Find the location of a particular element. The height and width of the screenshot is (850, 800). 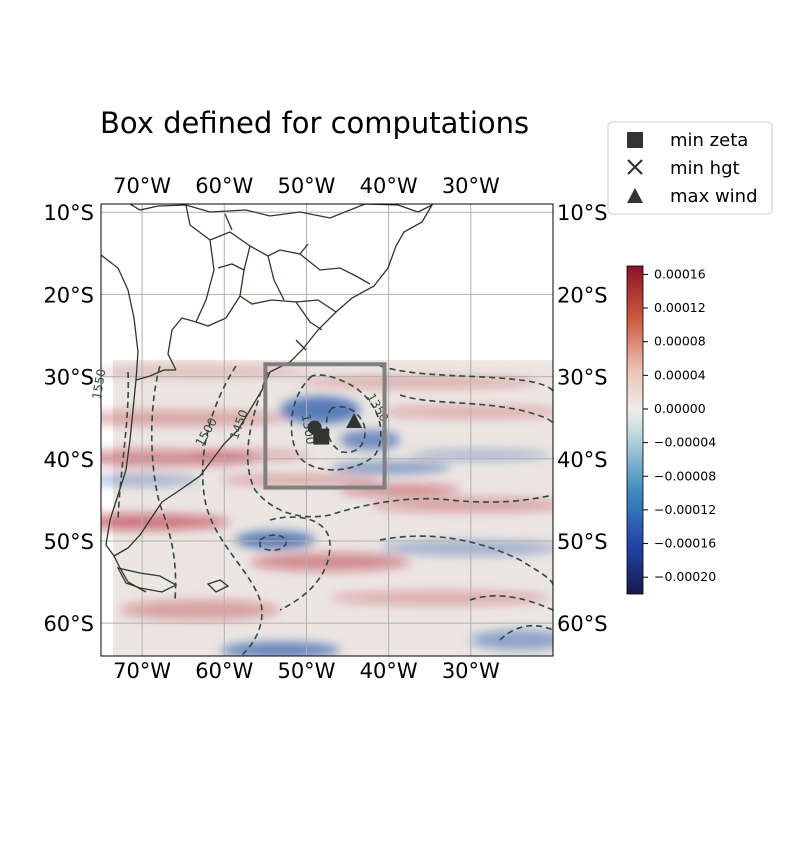

coastline-south-america is located at coordinates (124, 423).